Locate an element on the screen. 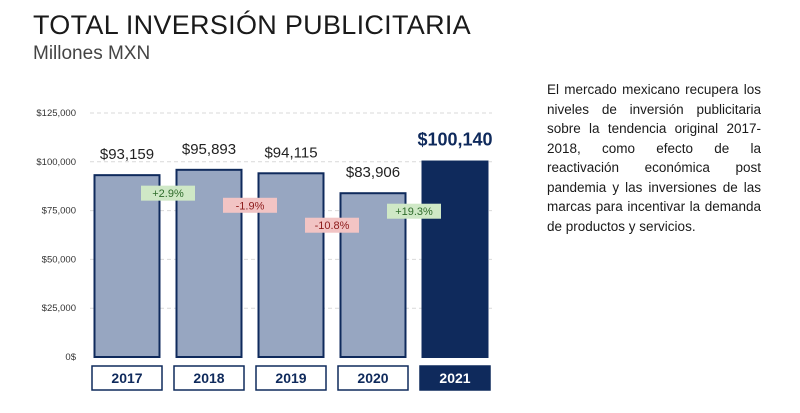 The image size is (800, 413). x-tick-label: 2017 is located at coordinates (126, 378).